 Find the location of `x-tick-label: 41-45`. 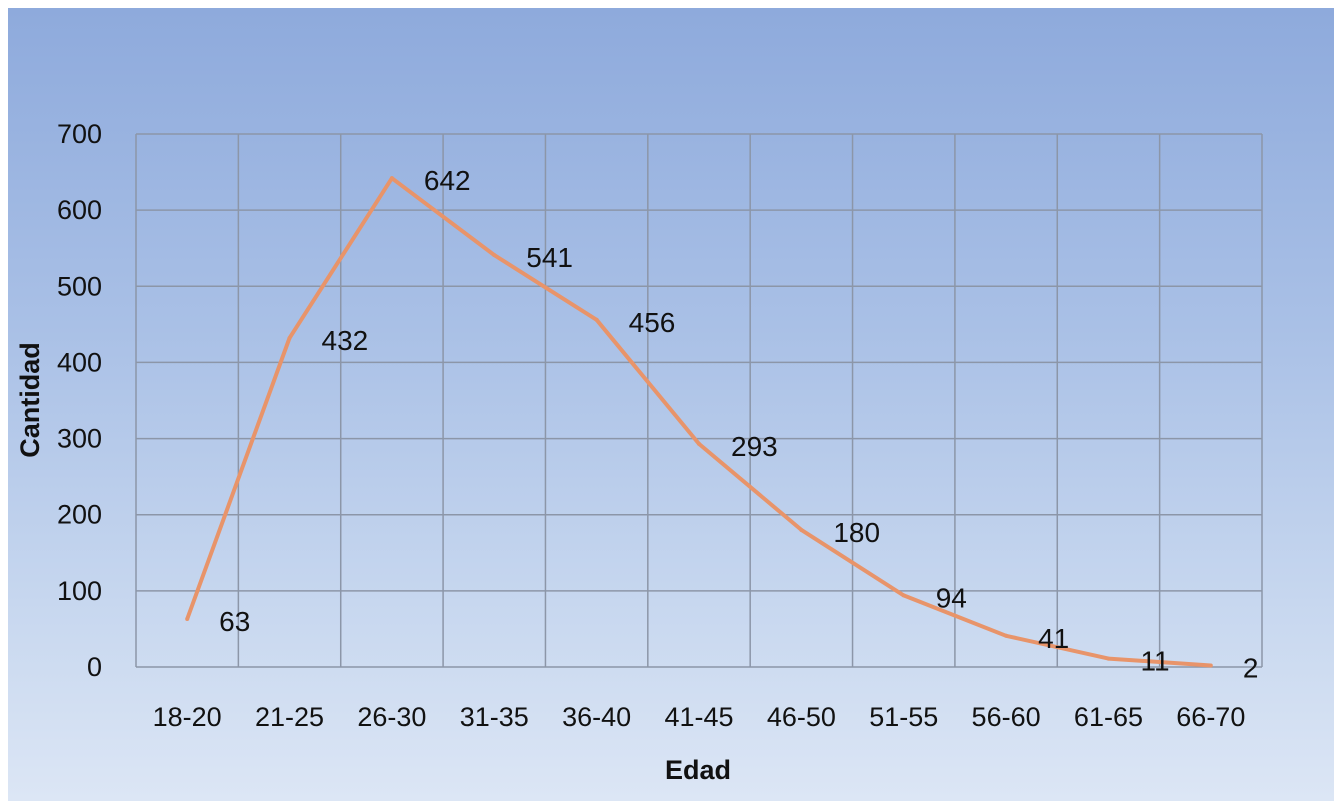

x-tick-label: 41-45 is located at coordinates (698, 717).